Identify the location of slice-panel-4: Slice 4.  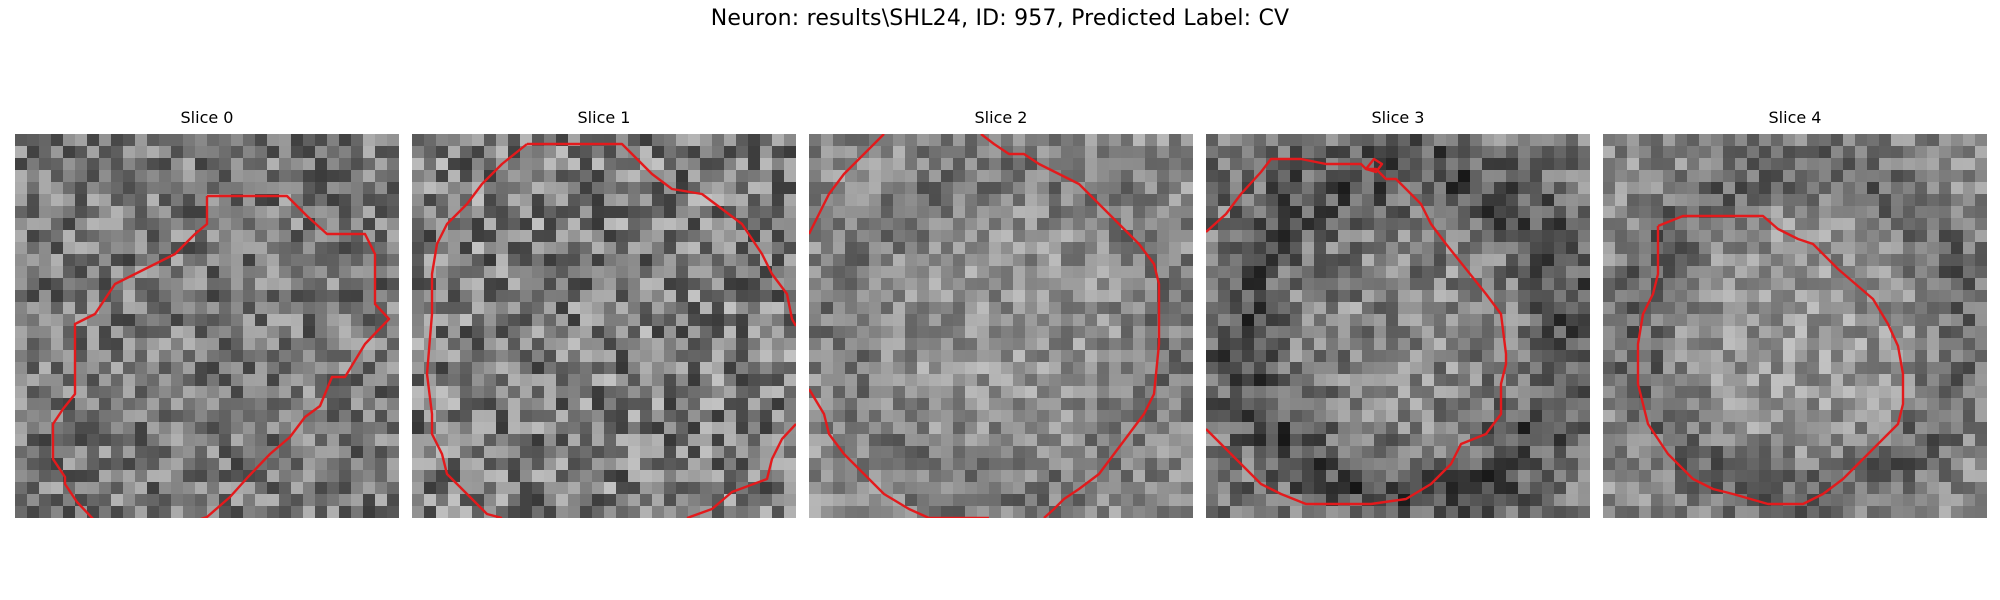
(1795, 314).